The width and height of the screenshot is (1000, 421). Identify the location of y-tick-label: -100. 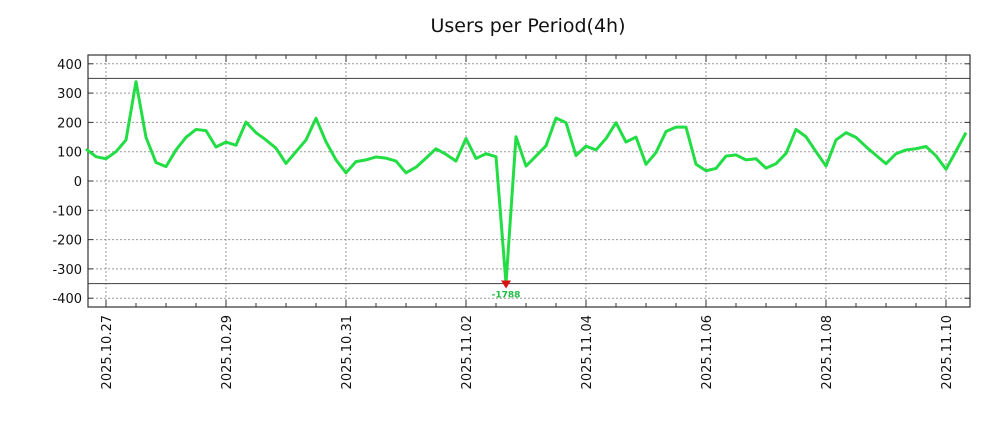
(67, 211).